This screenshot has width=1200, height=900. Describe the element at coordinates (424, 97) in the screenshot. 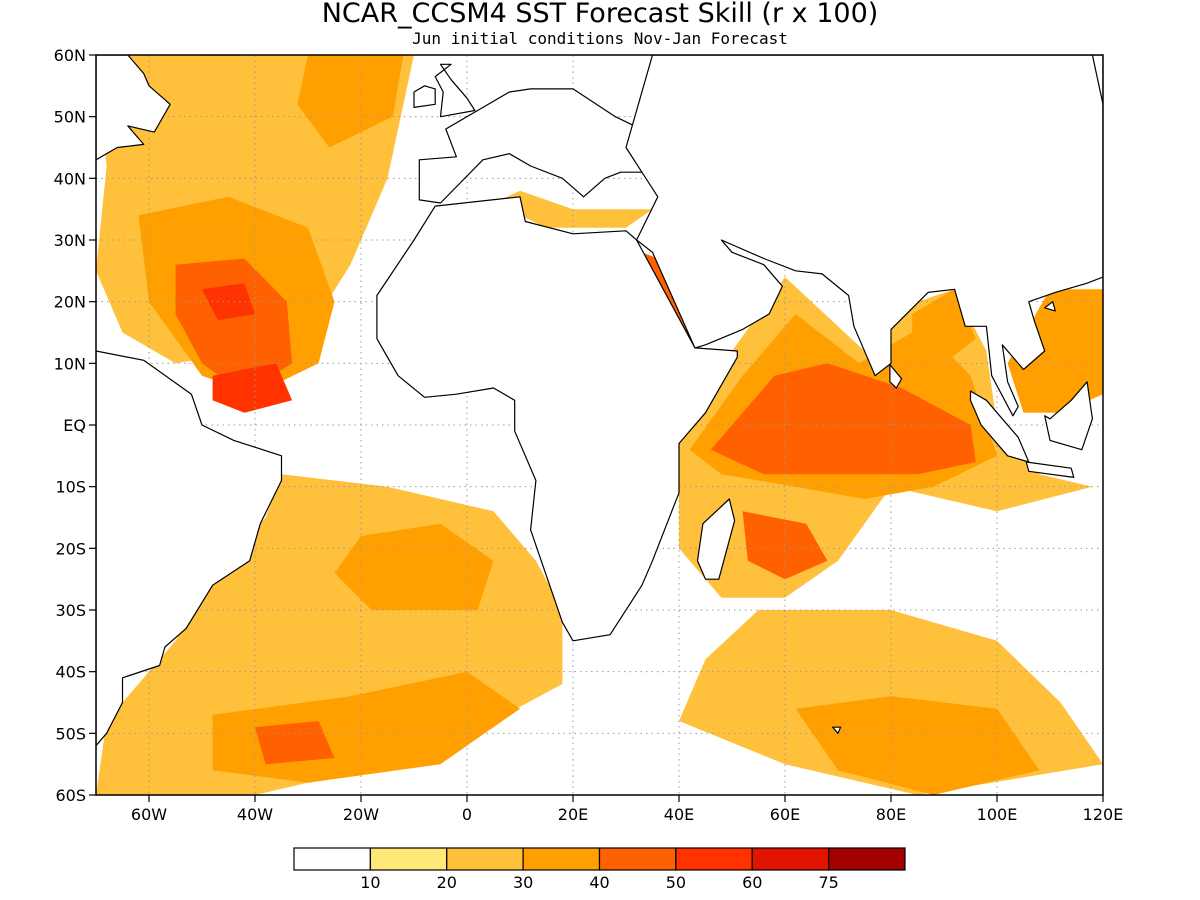

I see `land-ireland` at that location.